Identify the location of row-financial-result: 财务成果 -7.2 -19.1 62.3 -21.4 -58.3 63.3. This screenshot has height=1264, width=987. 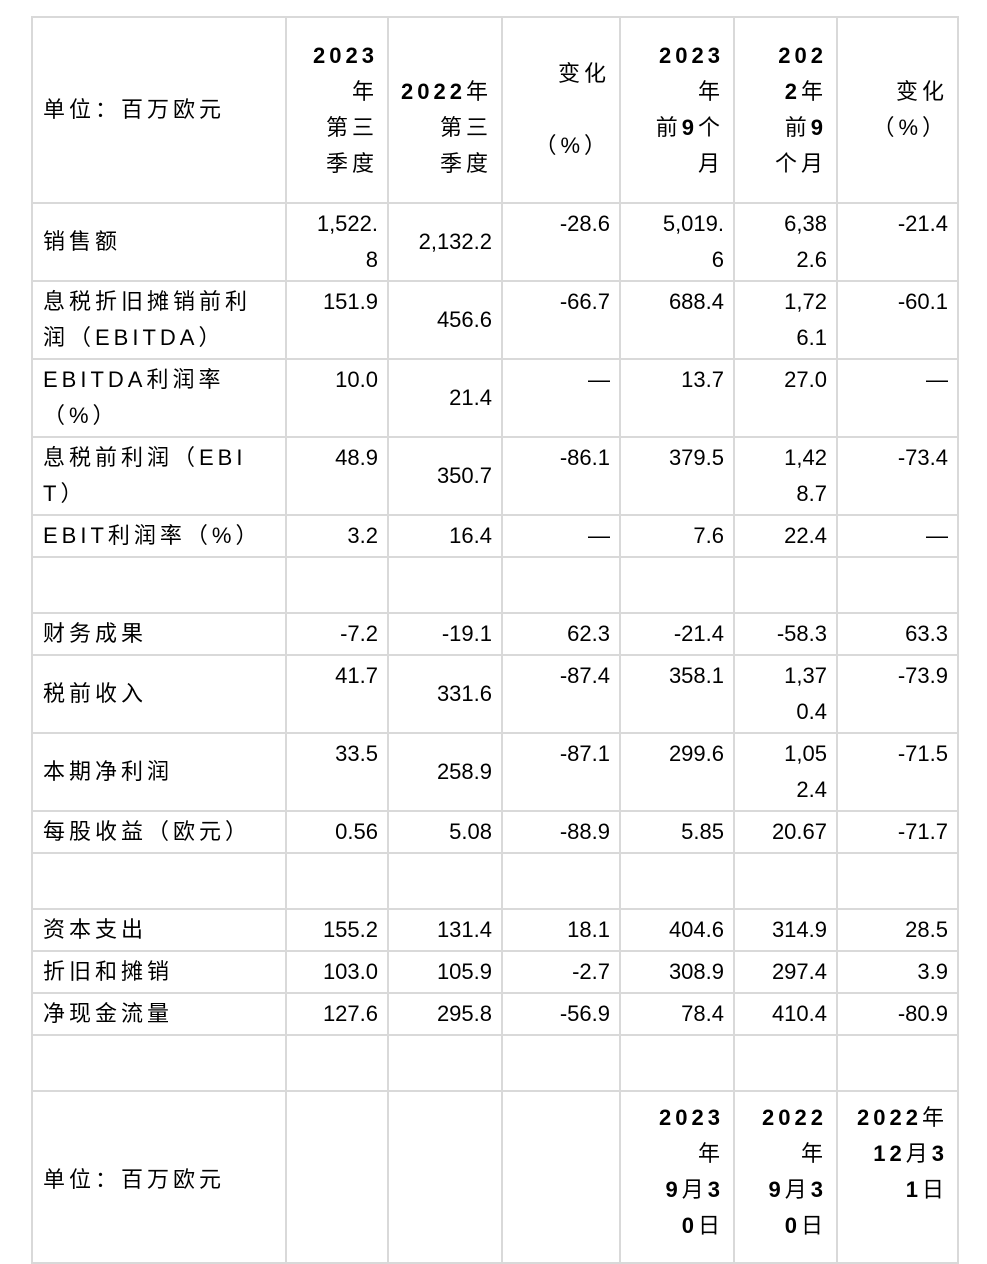
(495, 634).